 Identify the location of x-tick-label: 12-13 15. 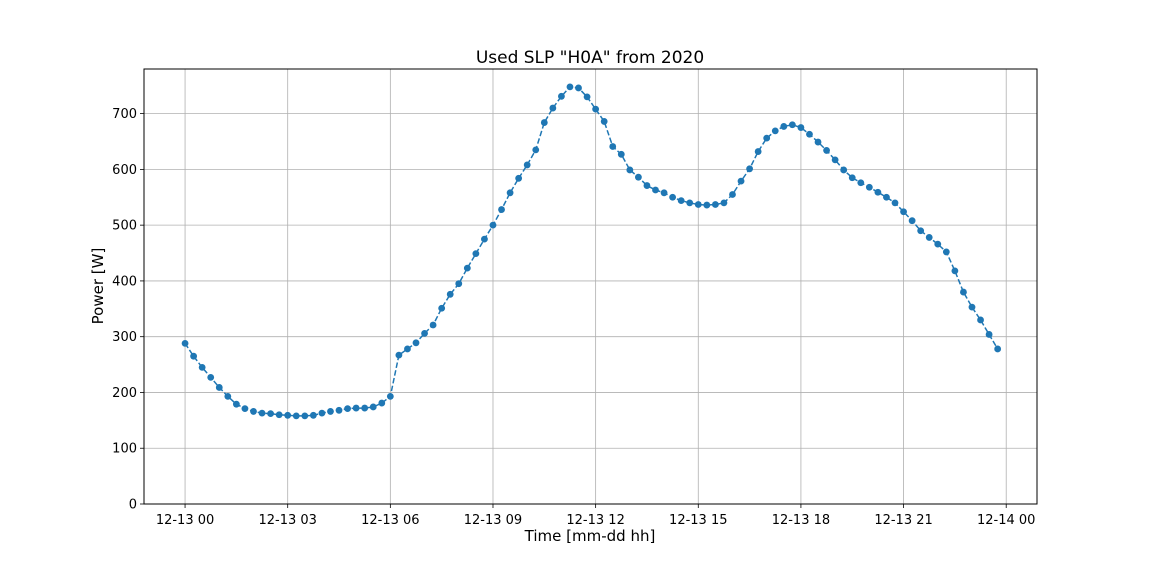
(698, 520).